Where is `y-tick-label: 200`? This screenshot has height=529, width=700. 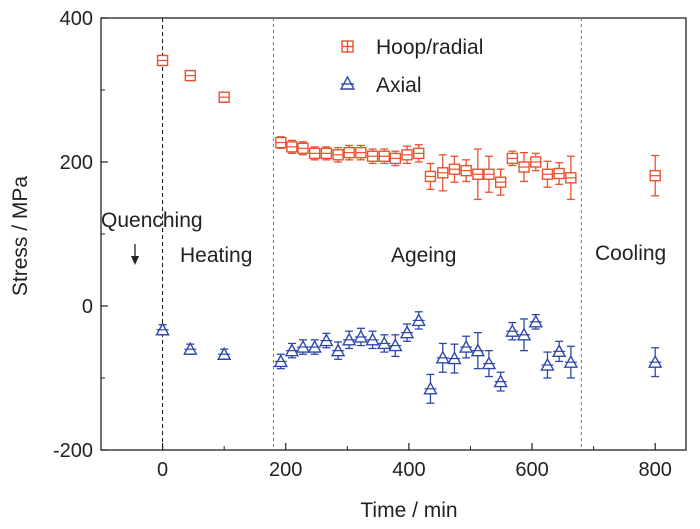
y-tick-label: 200 is located at coordinates (76, 163).